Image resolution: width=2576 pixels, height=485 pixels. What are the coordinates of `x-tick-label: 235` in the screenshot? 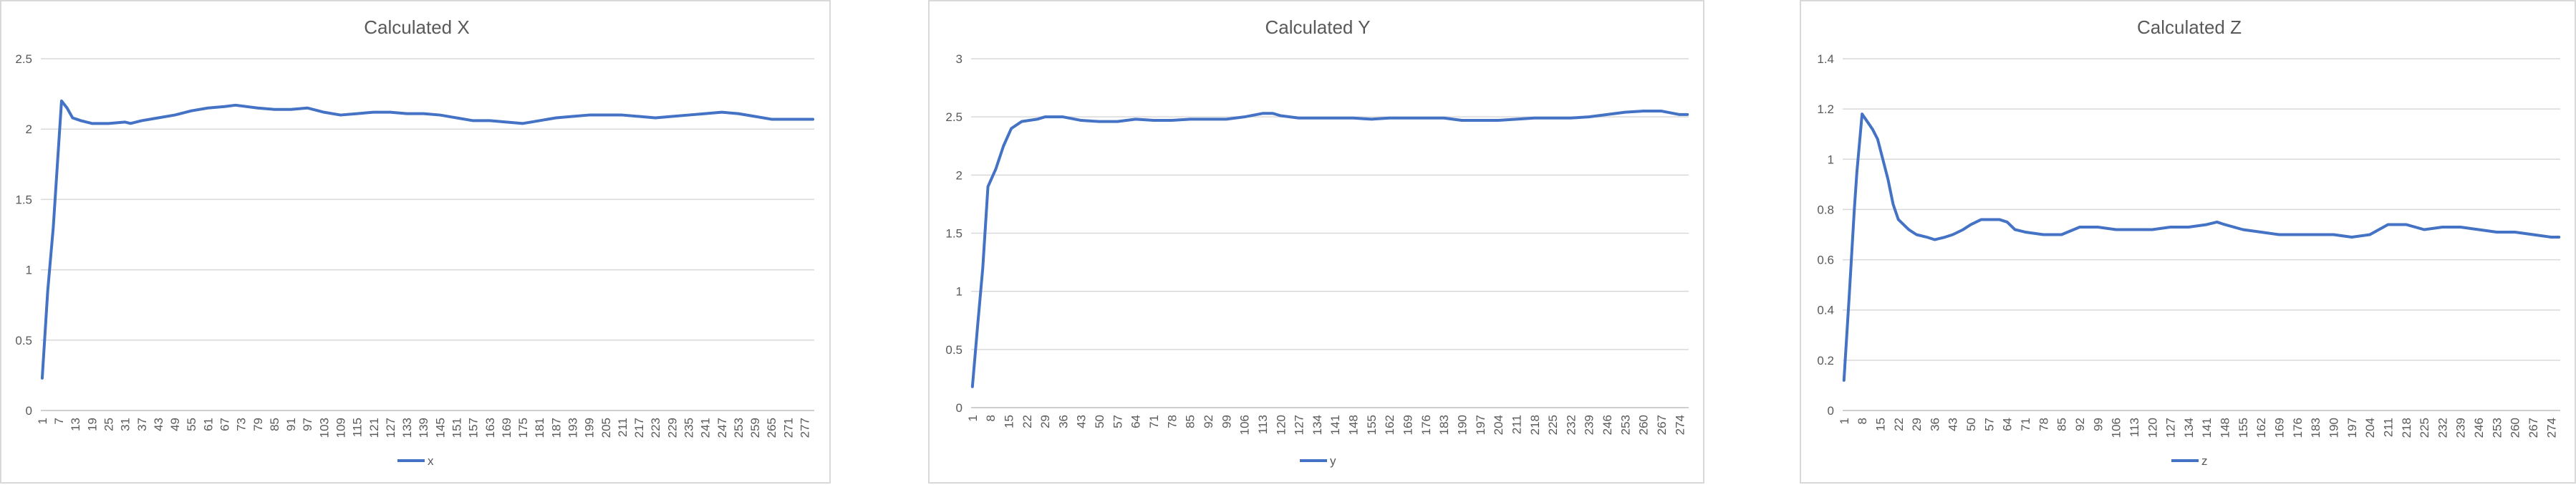 It's located at (689, 428).